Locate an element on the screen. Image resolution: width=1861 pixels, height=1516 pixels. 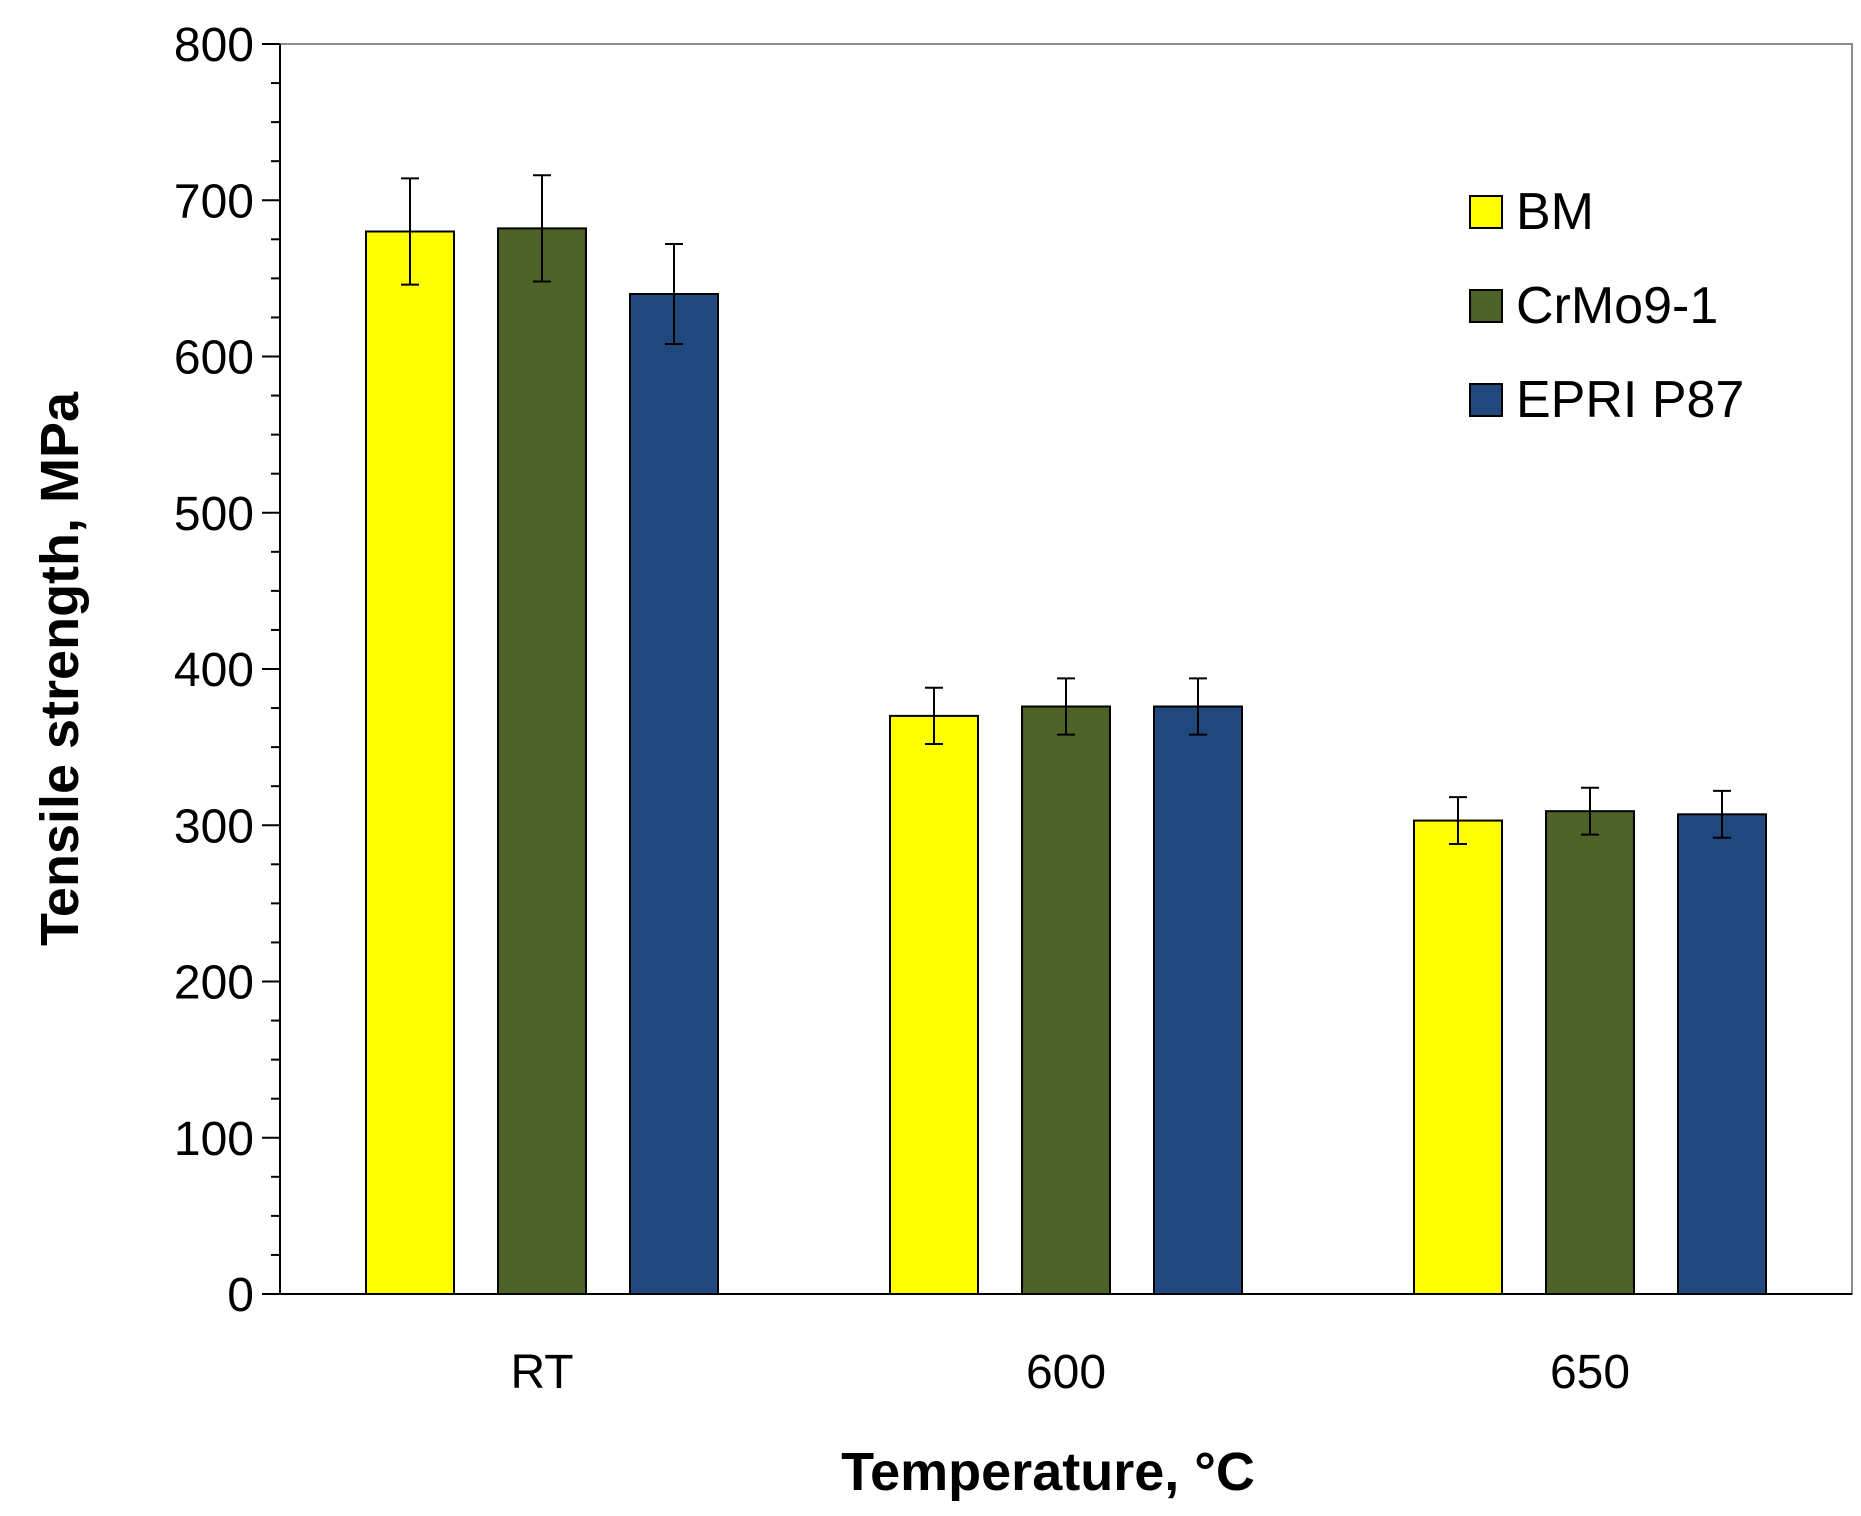
x-axis-title: Temperature, °C is located at coordinates (1048, 1472).